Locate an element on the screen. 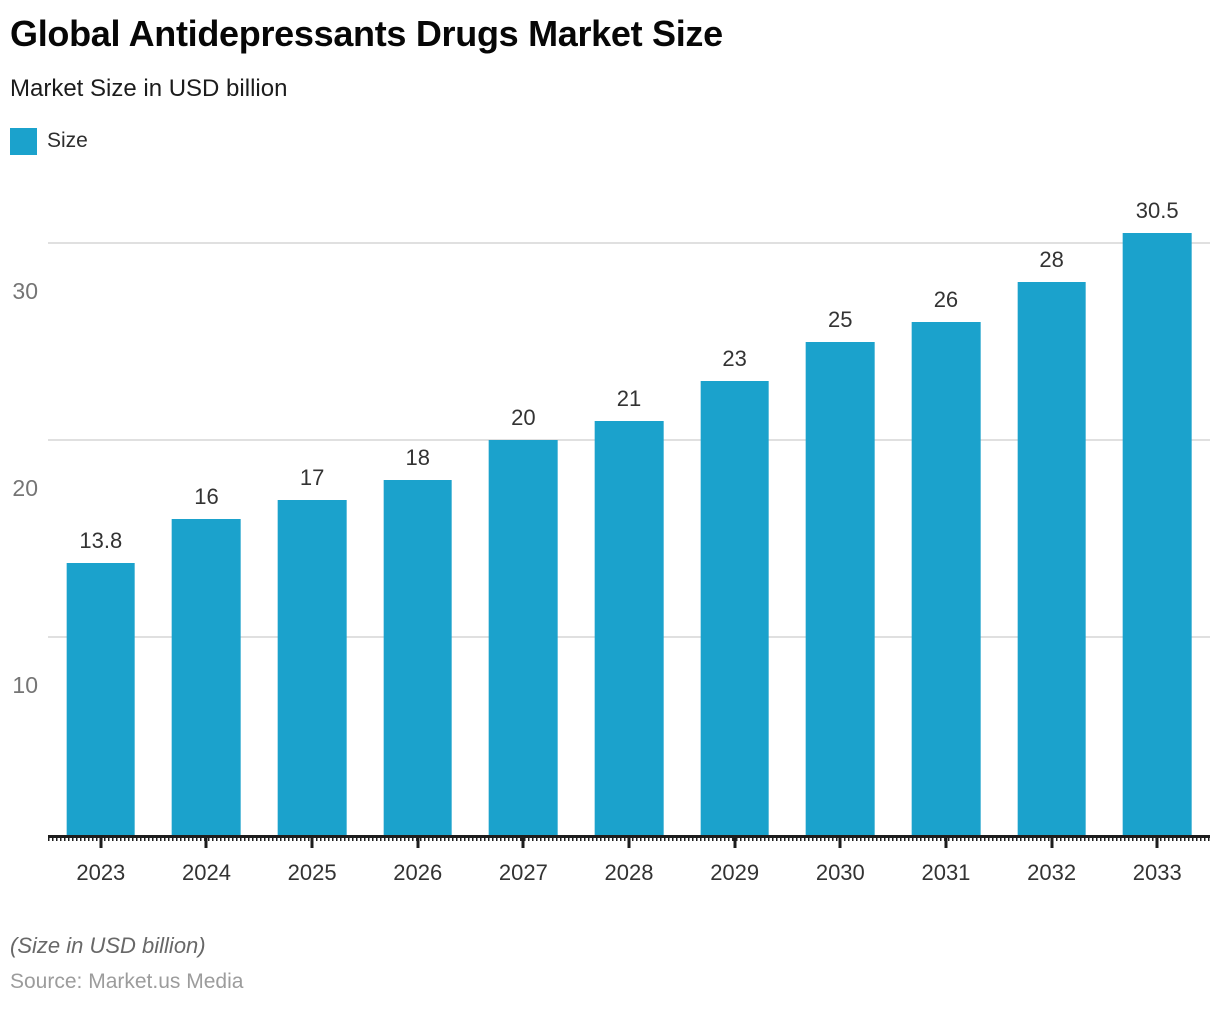 Image resolution: width=1220 pixels, height=1018 pixels. source-credit: Source: Market.us Media is located at coordinates (127, 981).